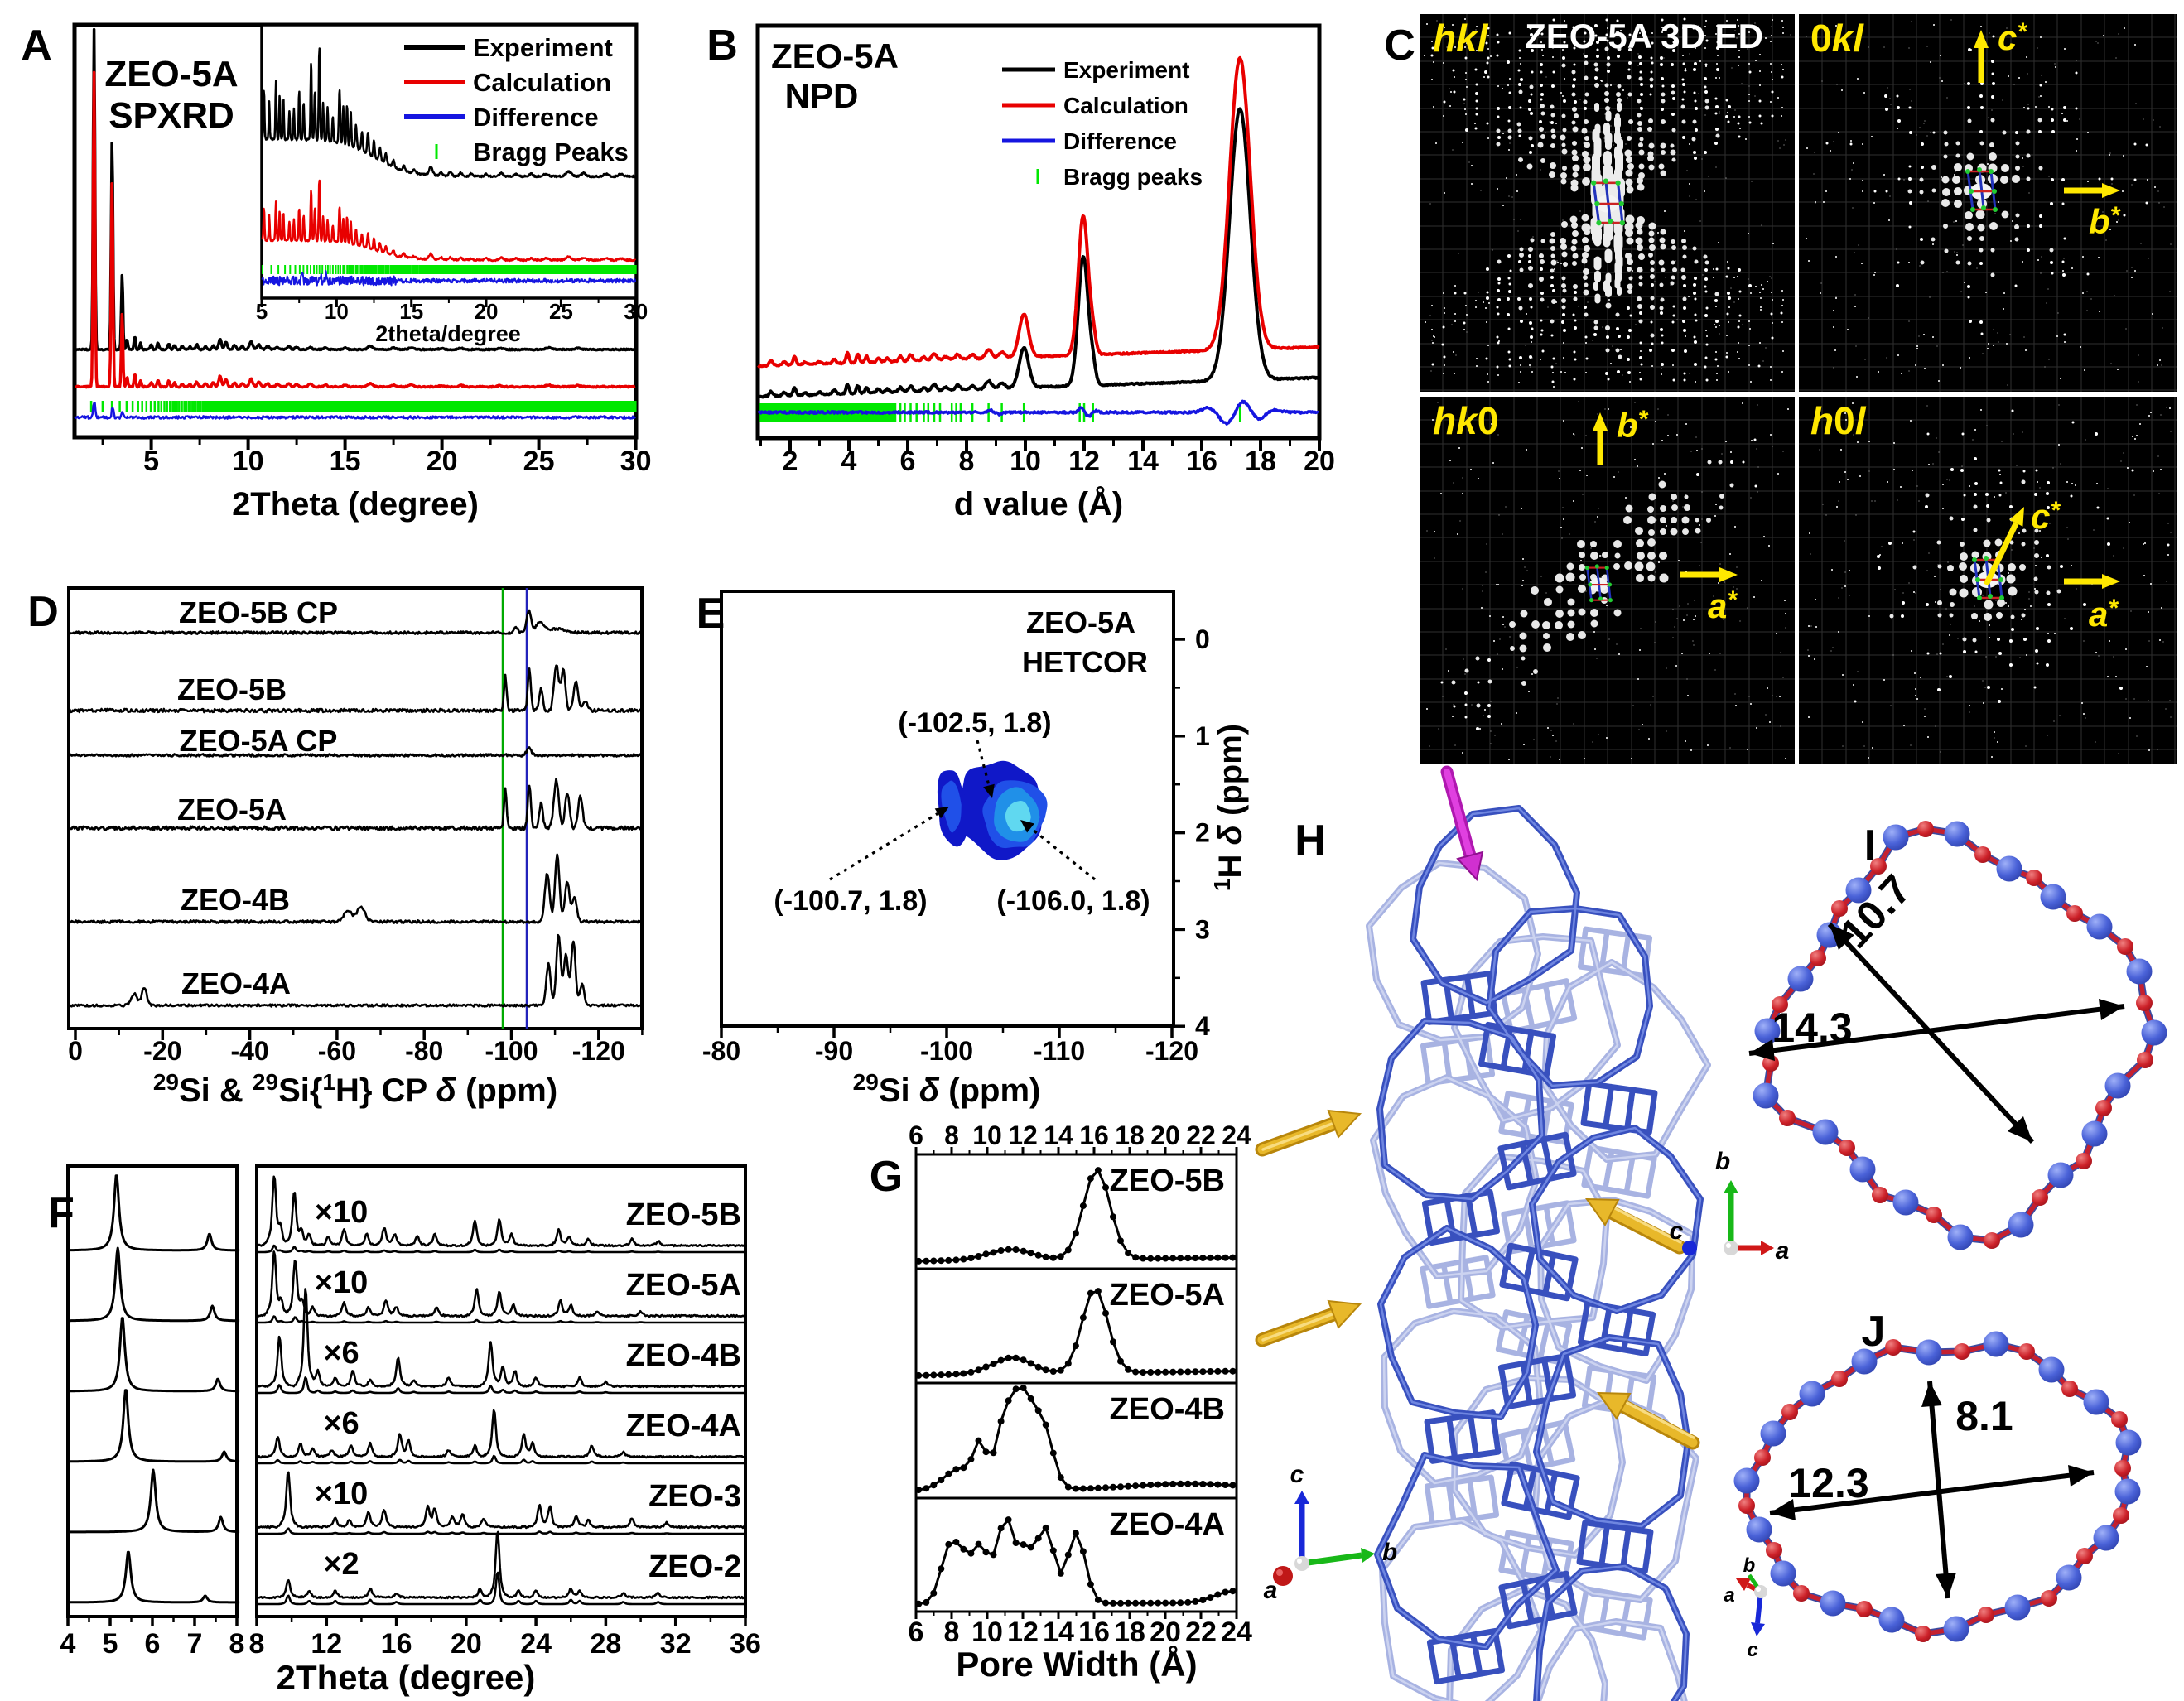 This screenshot has height=1701, width=2184. What do you see at coordinates (598, 1051) in the screenshot?
I see `svg-text: -120` at bounding box center [598, 1051].